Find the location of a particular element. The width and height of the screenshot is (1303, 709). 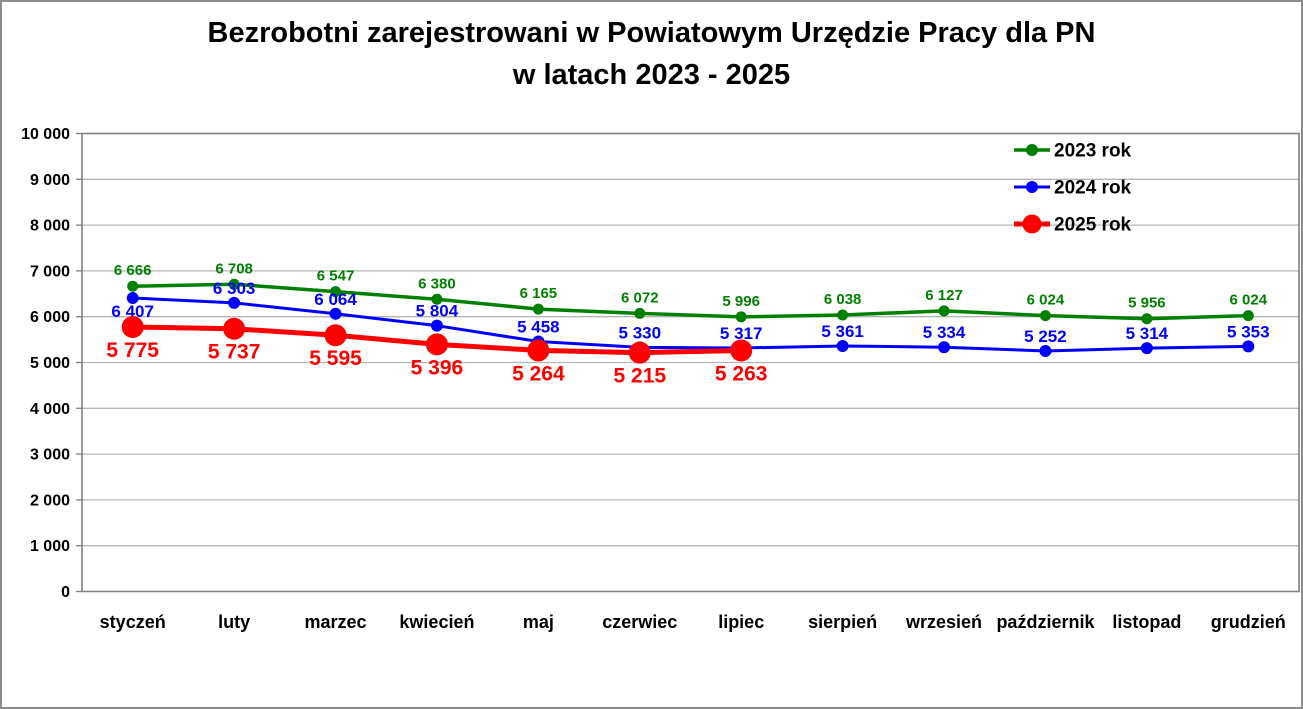

y-axis-tick-label: 4 000 is located at coordinates (50, 409).